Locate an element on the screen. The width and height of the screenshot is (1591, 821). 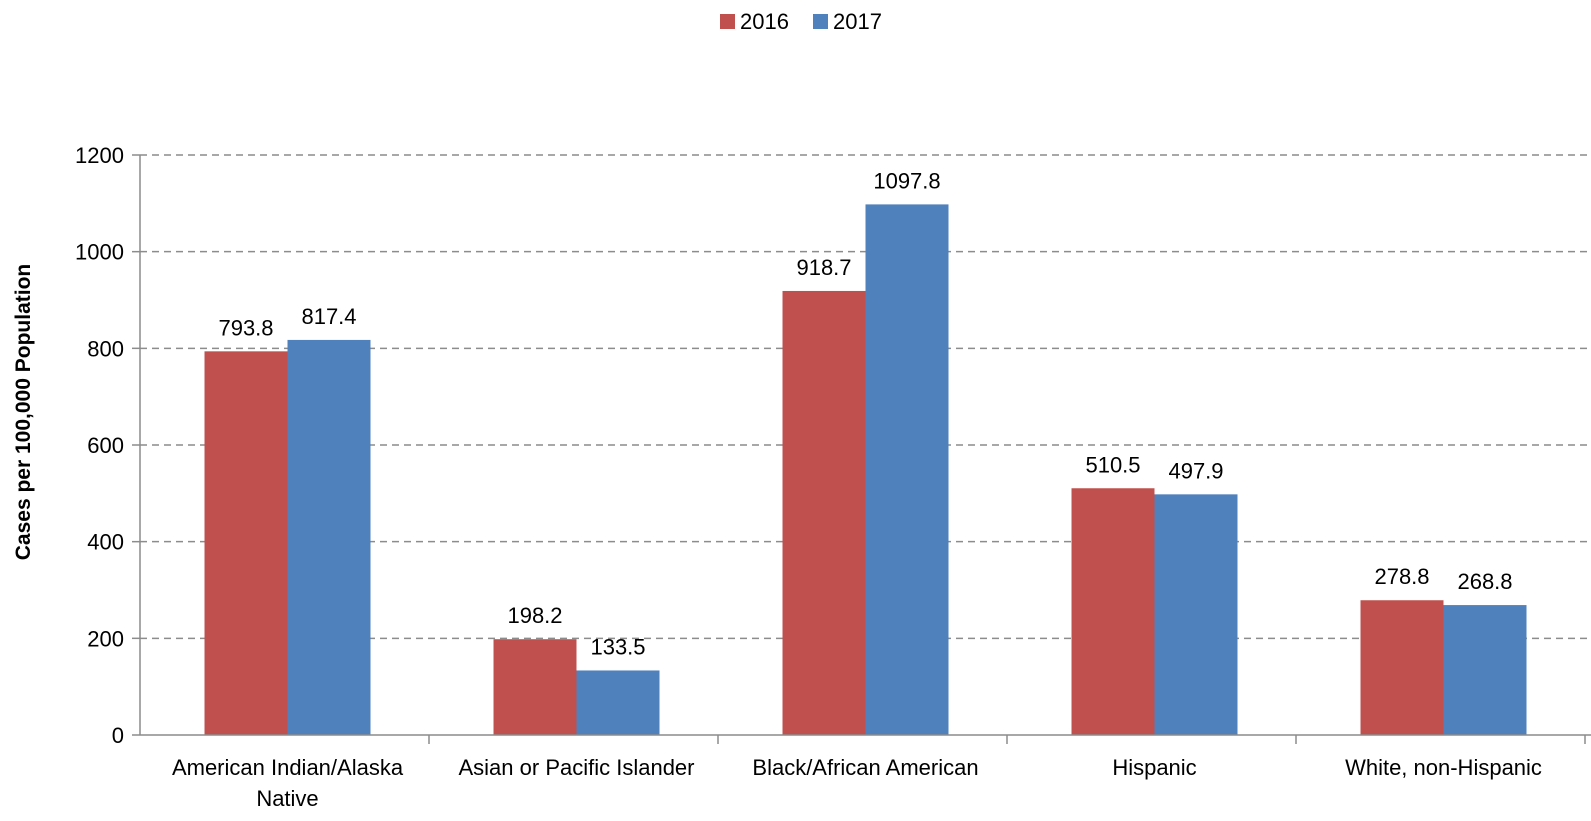
data-label-2016-1: 198.2 is located at coordinates (534, 615).